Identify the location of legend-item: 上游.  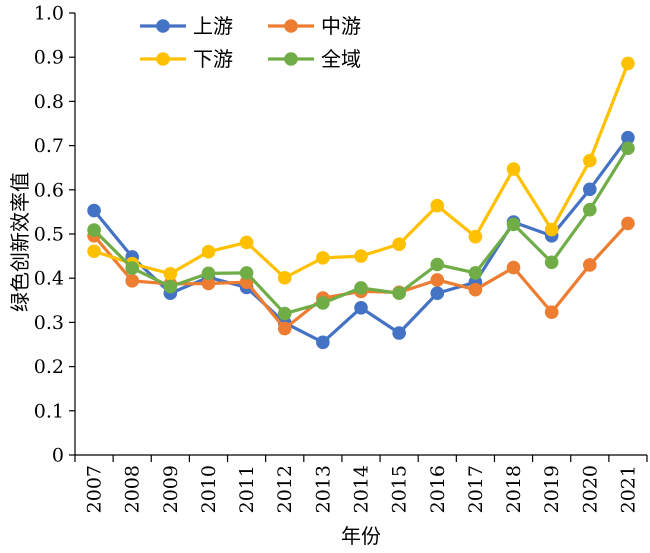
(186, 26).